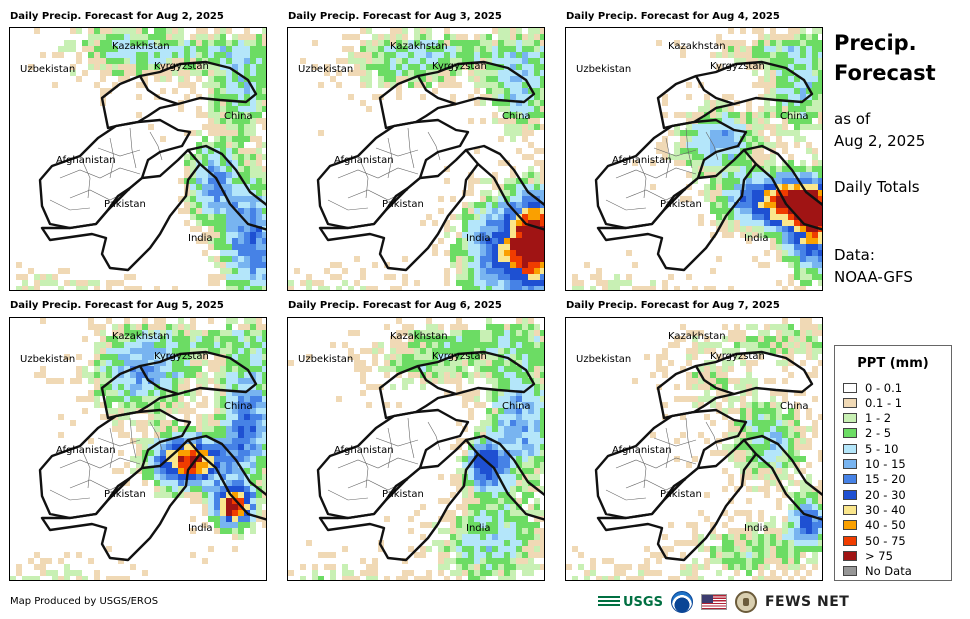 Image resolution: width=970 pixels, height=619 pixels. I want to click on province-boundary, so click(668, 448).